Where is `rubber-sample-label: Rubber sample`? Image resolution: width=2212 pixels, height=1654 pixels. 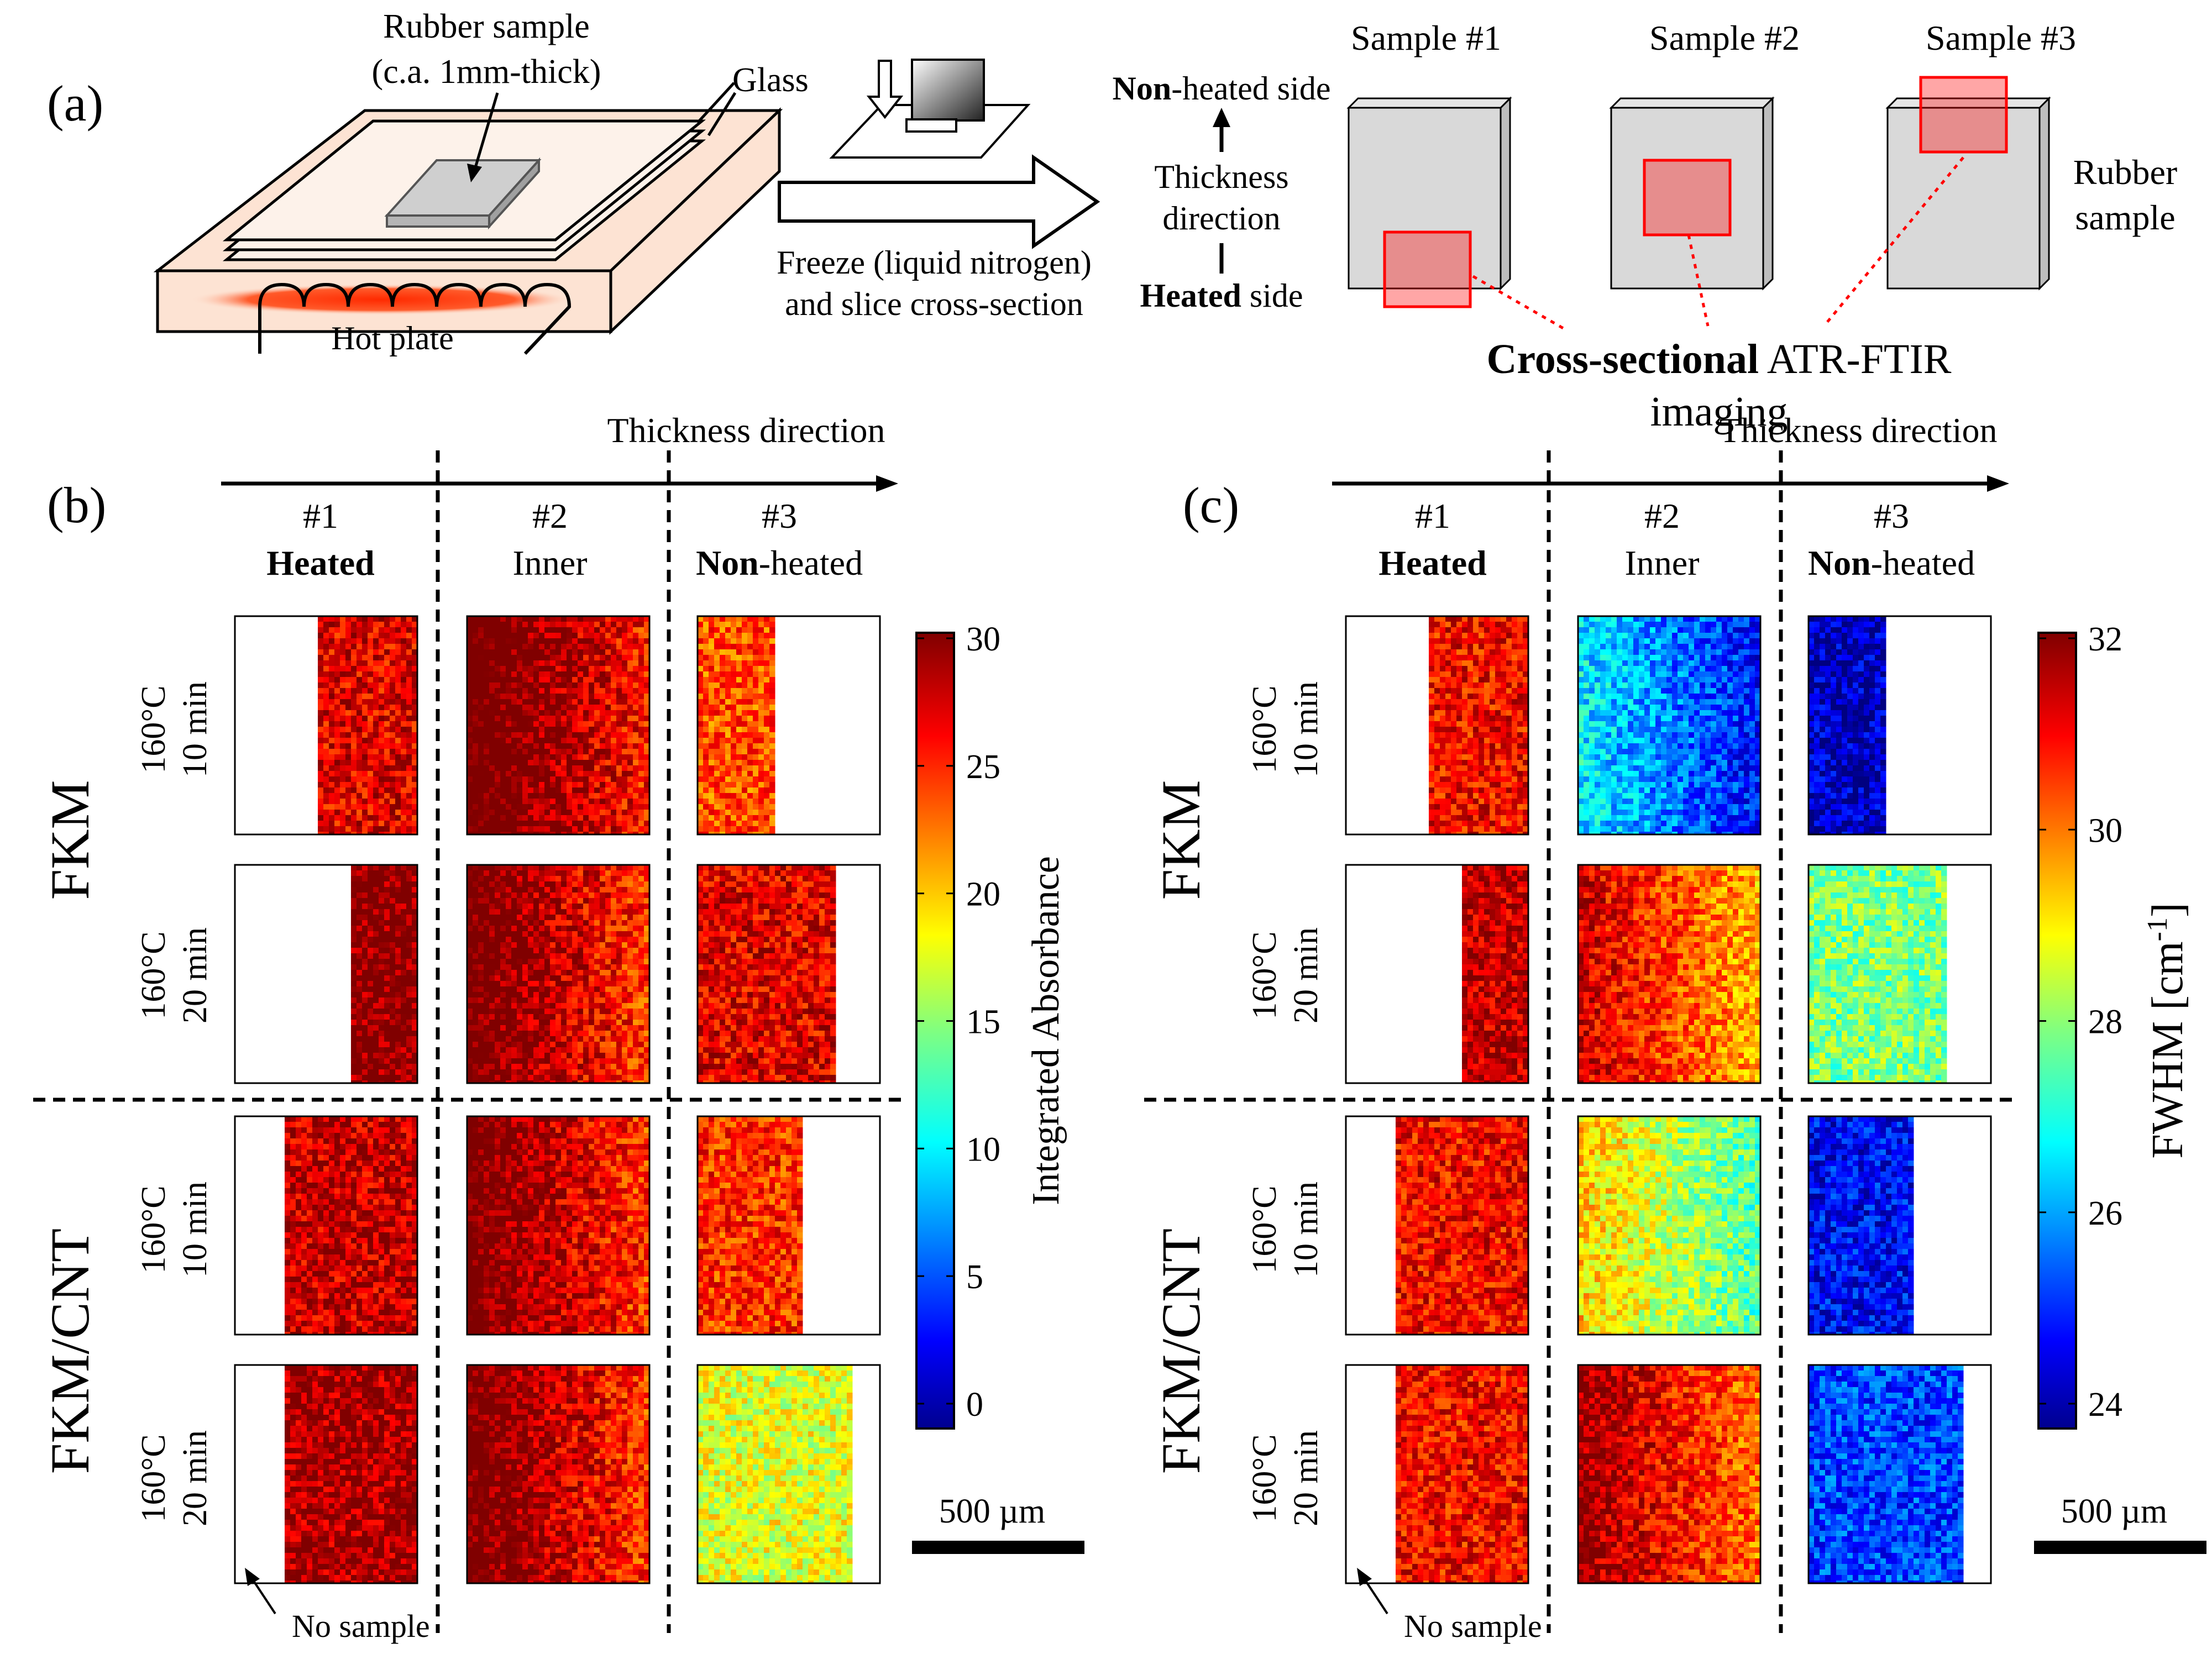 rubber-sample-label: Rubber sample is located at coordinates (486, 26).